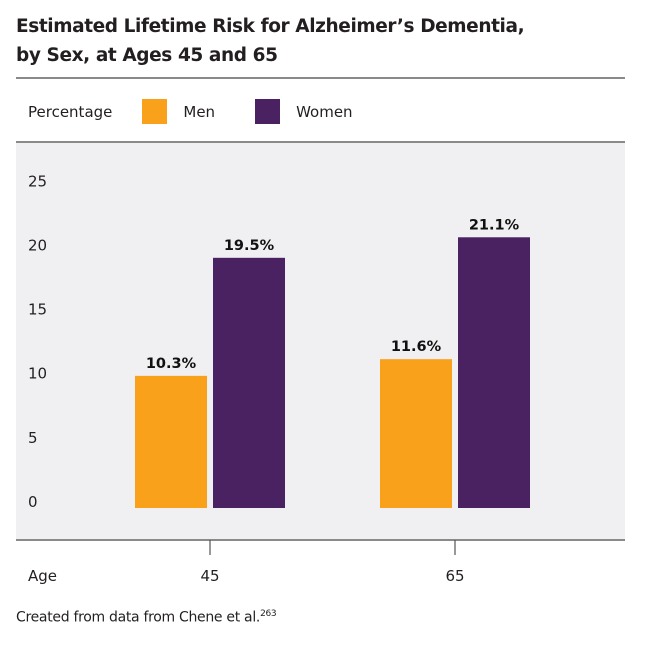 The width and height of the screenshot is (650, 648). What do you see at coordinates (37, 245) in the screenshot?
I see `y-tick-label: 20` at bounding box center [37, 245].